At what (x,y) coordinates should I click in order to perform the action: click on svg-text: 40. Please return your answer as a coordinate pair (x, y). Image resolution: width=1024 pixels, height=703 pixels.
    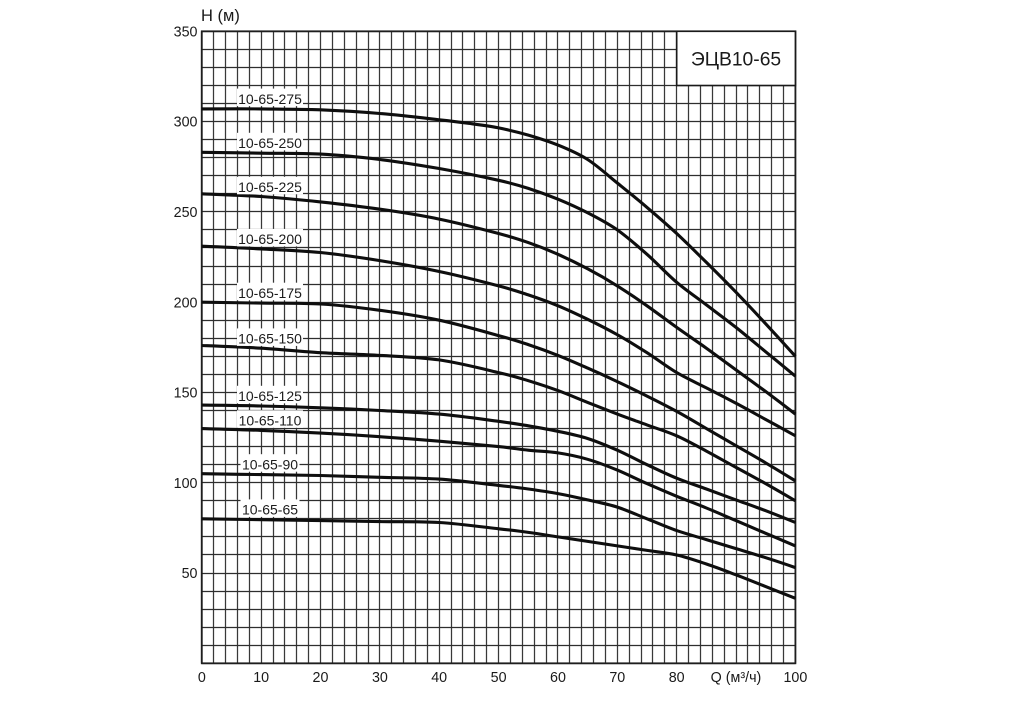
    Looking at the image, I should click on (439, 678).